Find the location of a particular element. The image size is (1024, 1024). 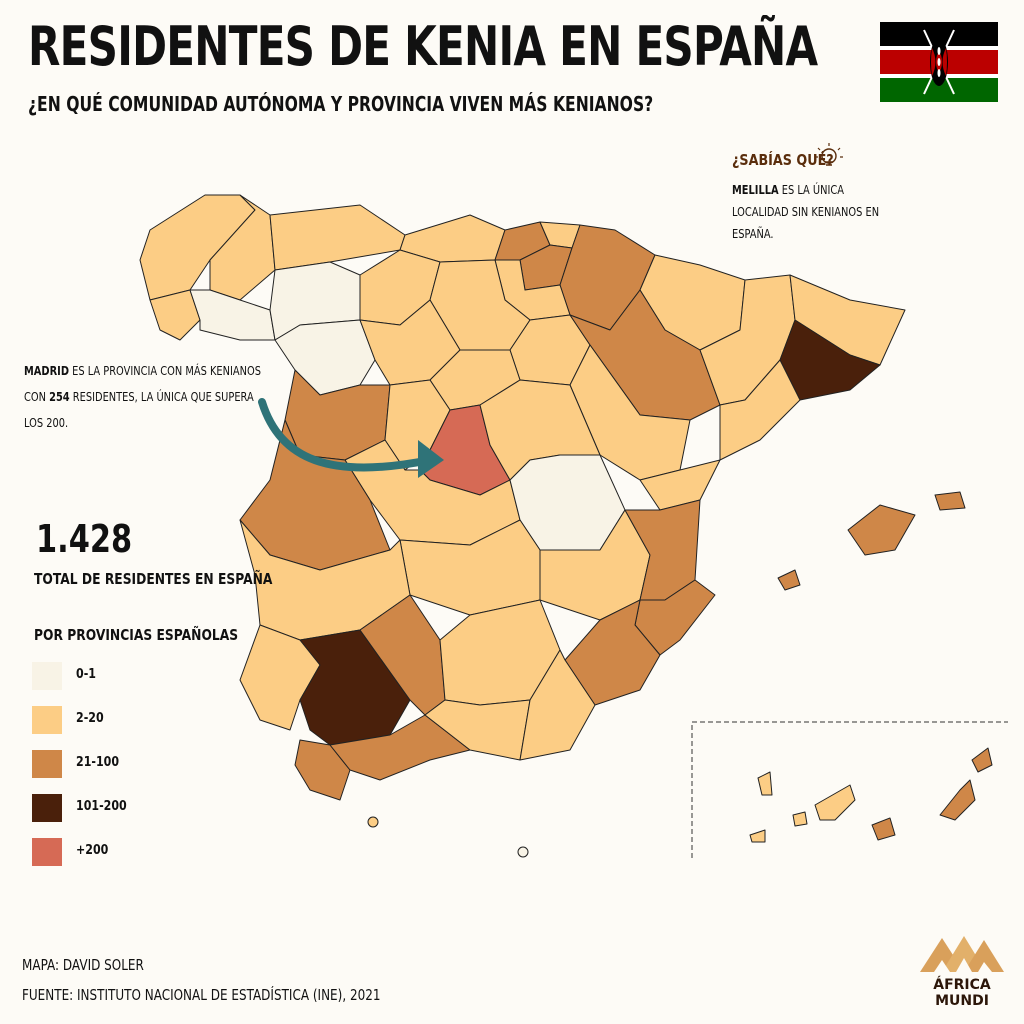

madrid-note-value: 254 is located at coordinates (59, 397).